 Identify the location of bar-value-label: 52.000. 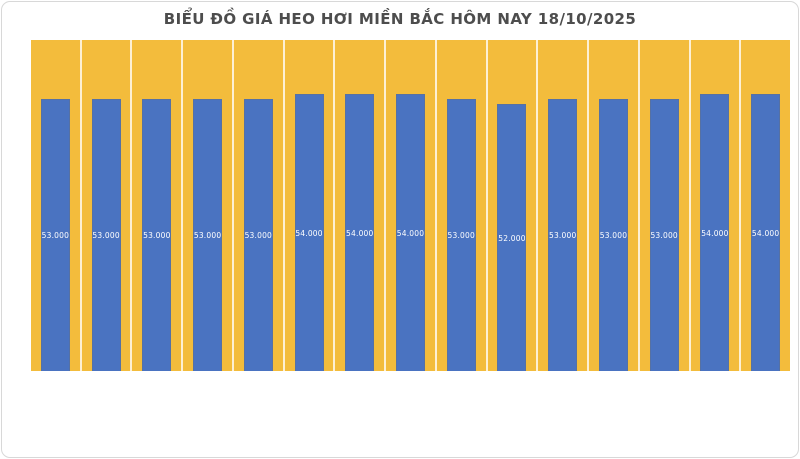
(512, 238).